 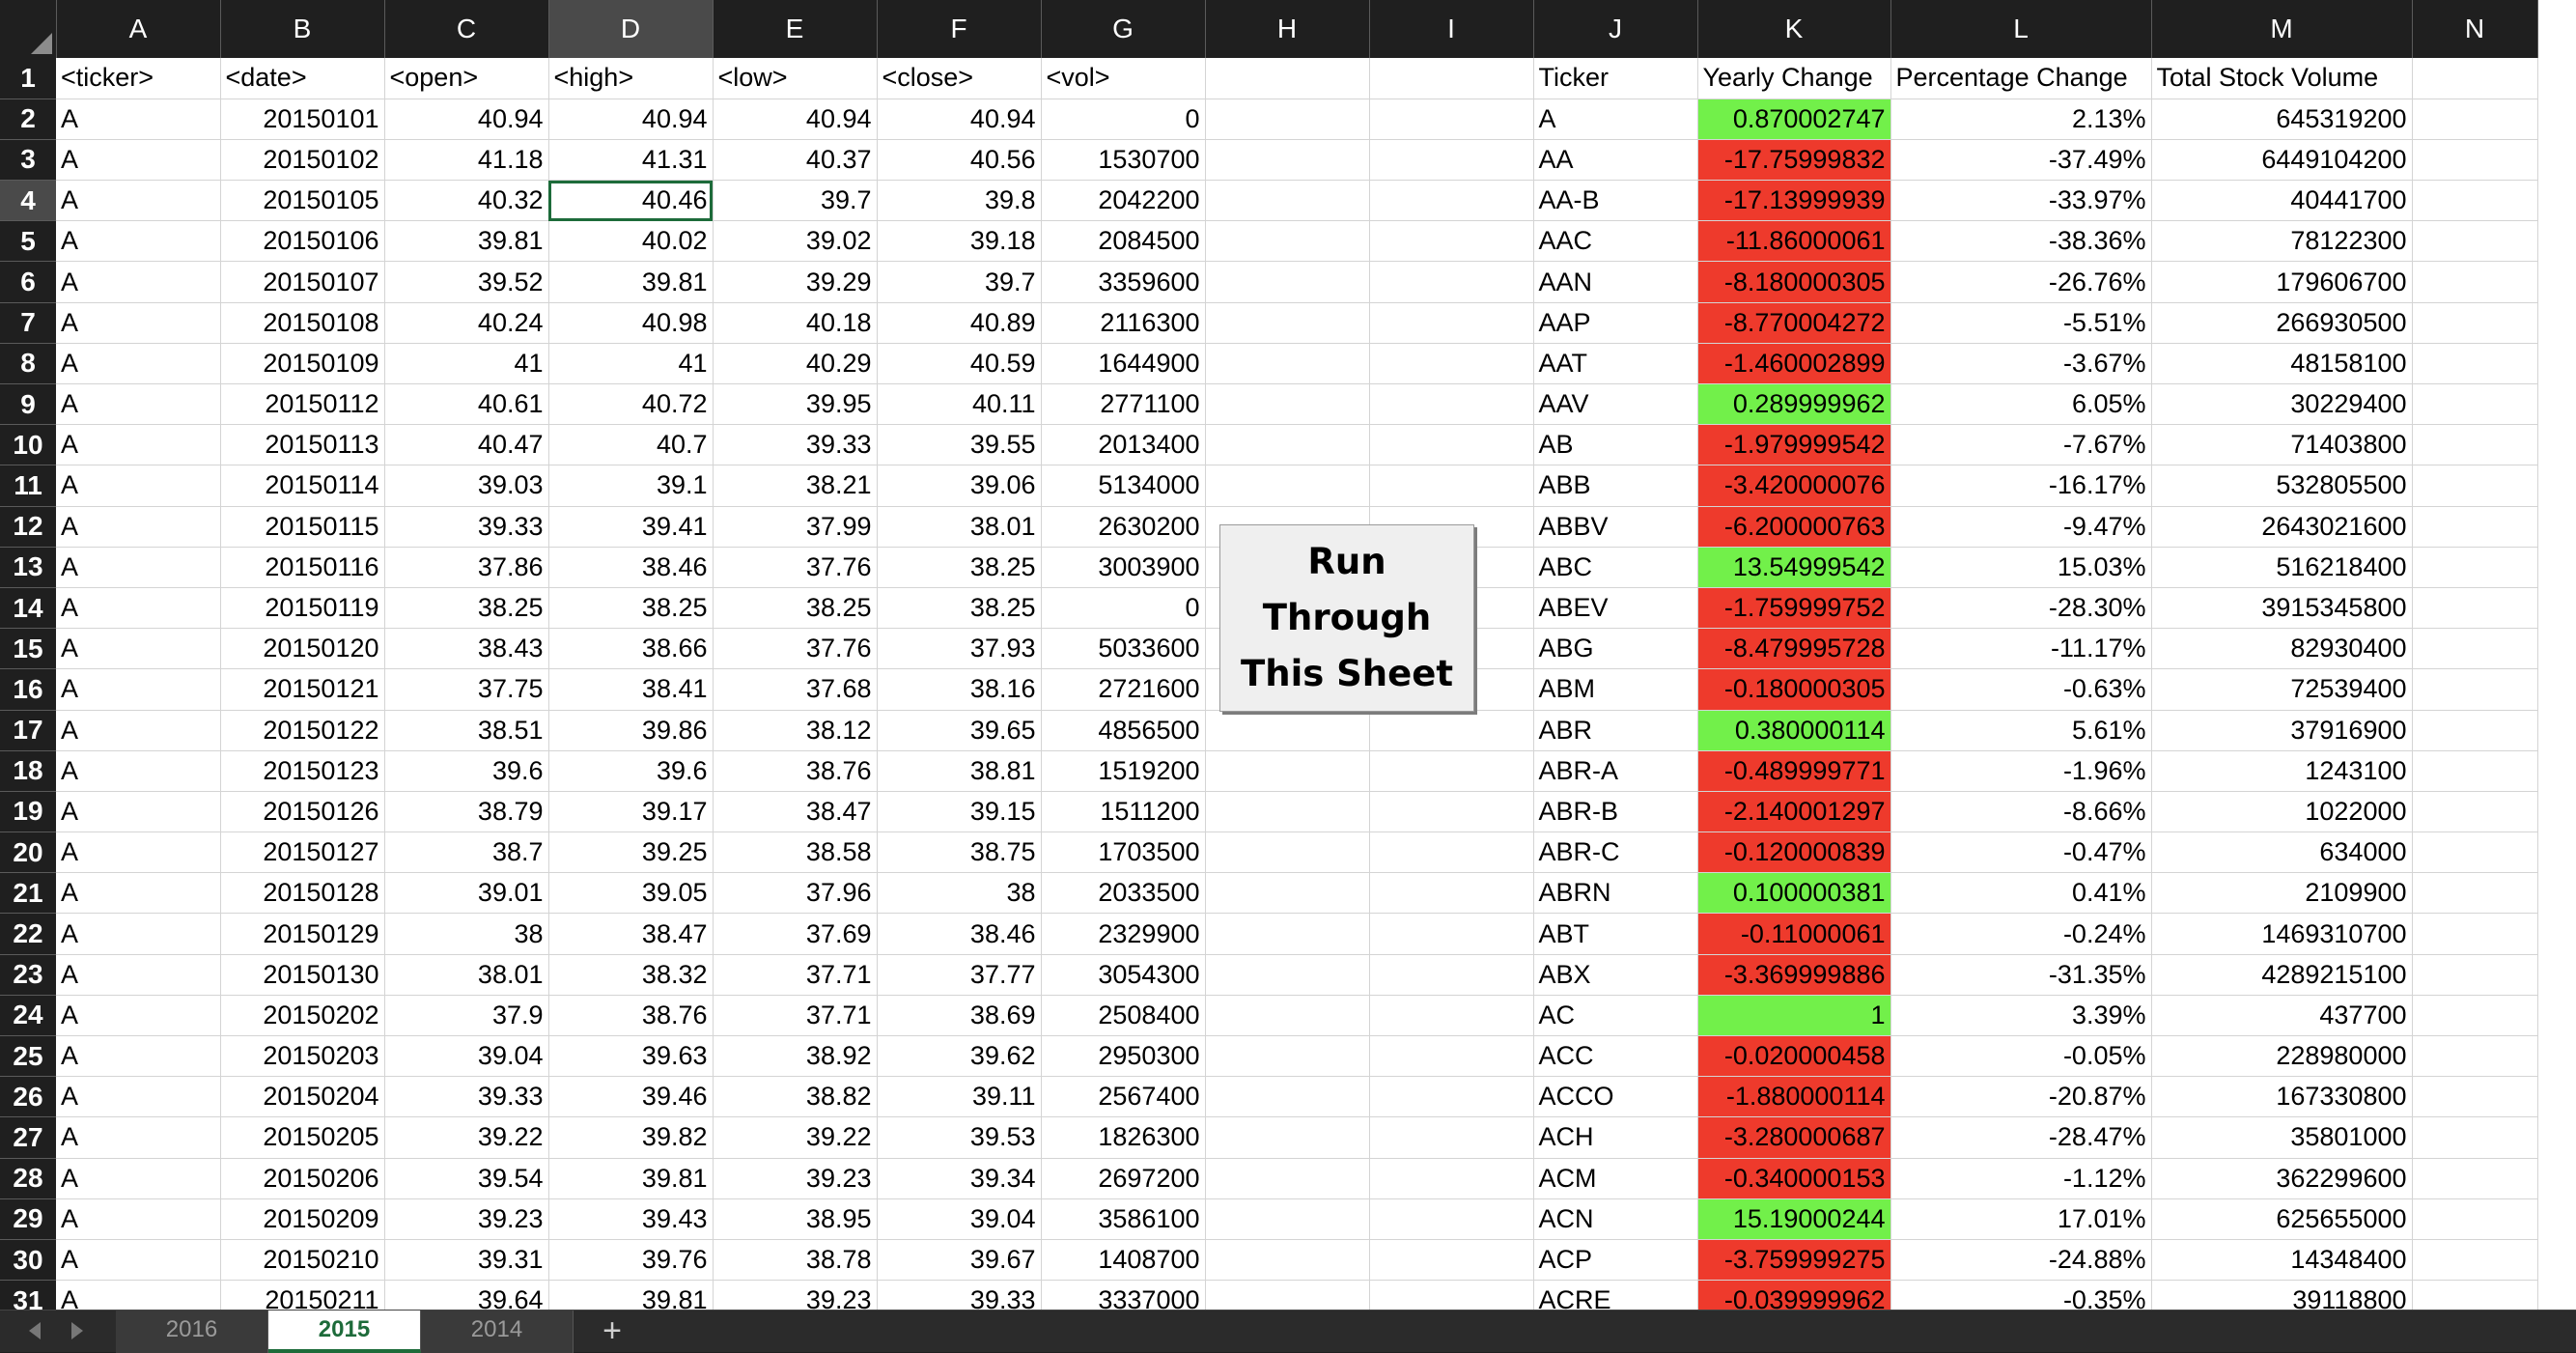 What do you see at coordinates (960, 1295) in the screenshot?
I see `cell-f31: 39.33` at bounding box center [960, 1295].